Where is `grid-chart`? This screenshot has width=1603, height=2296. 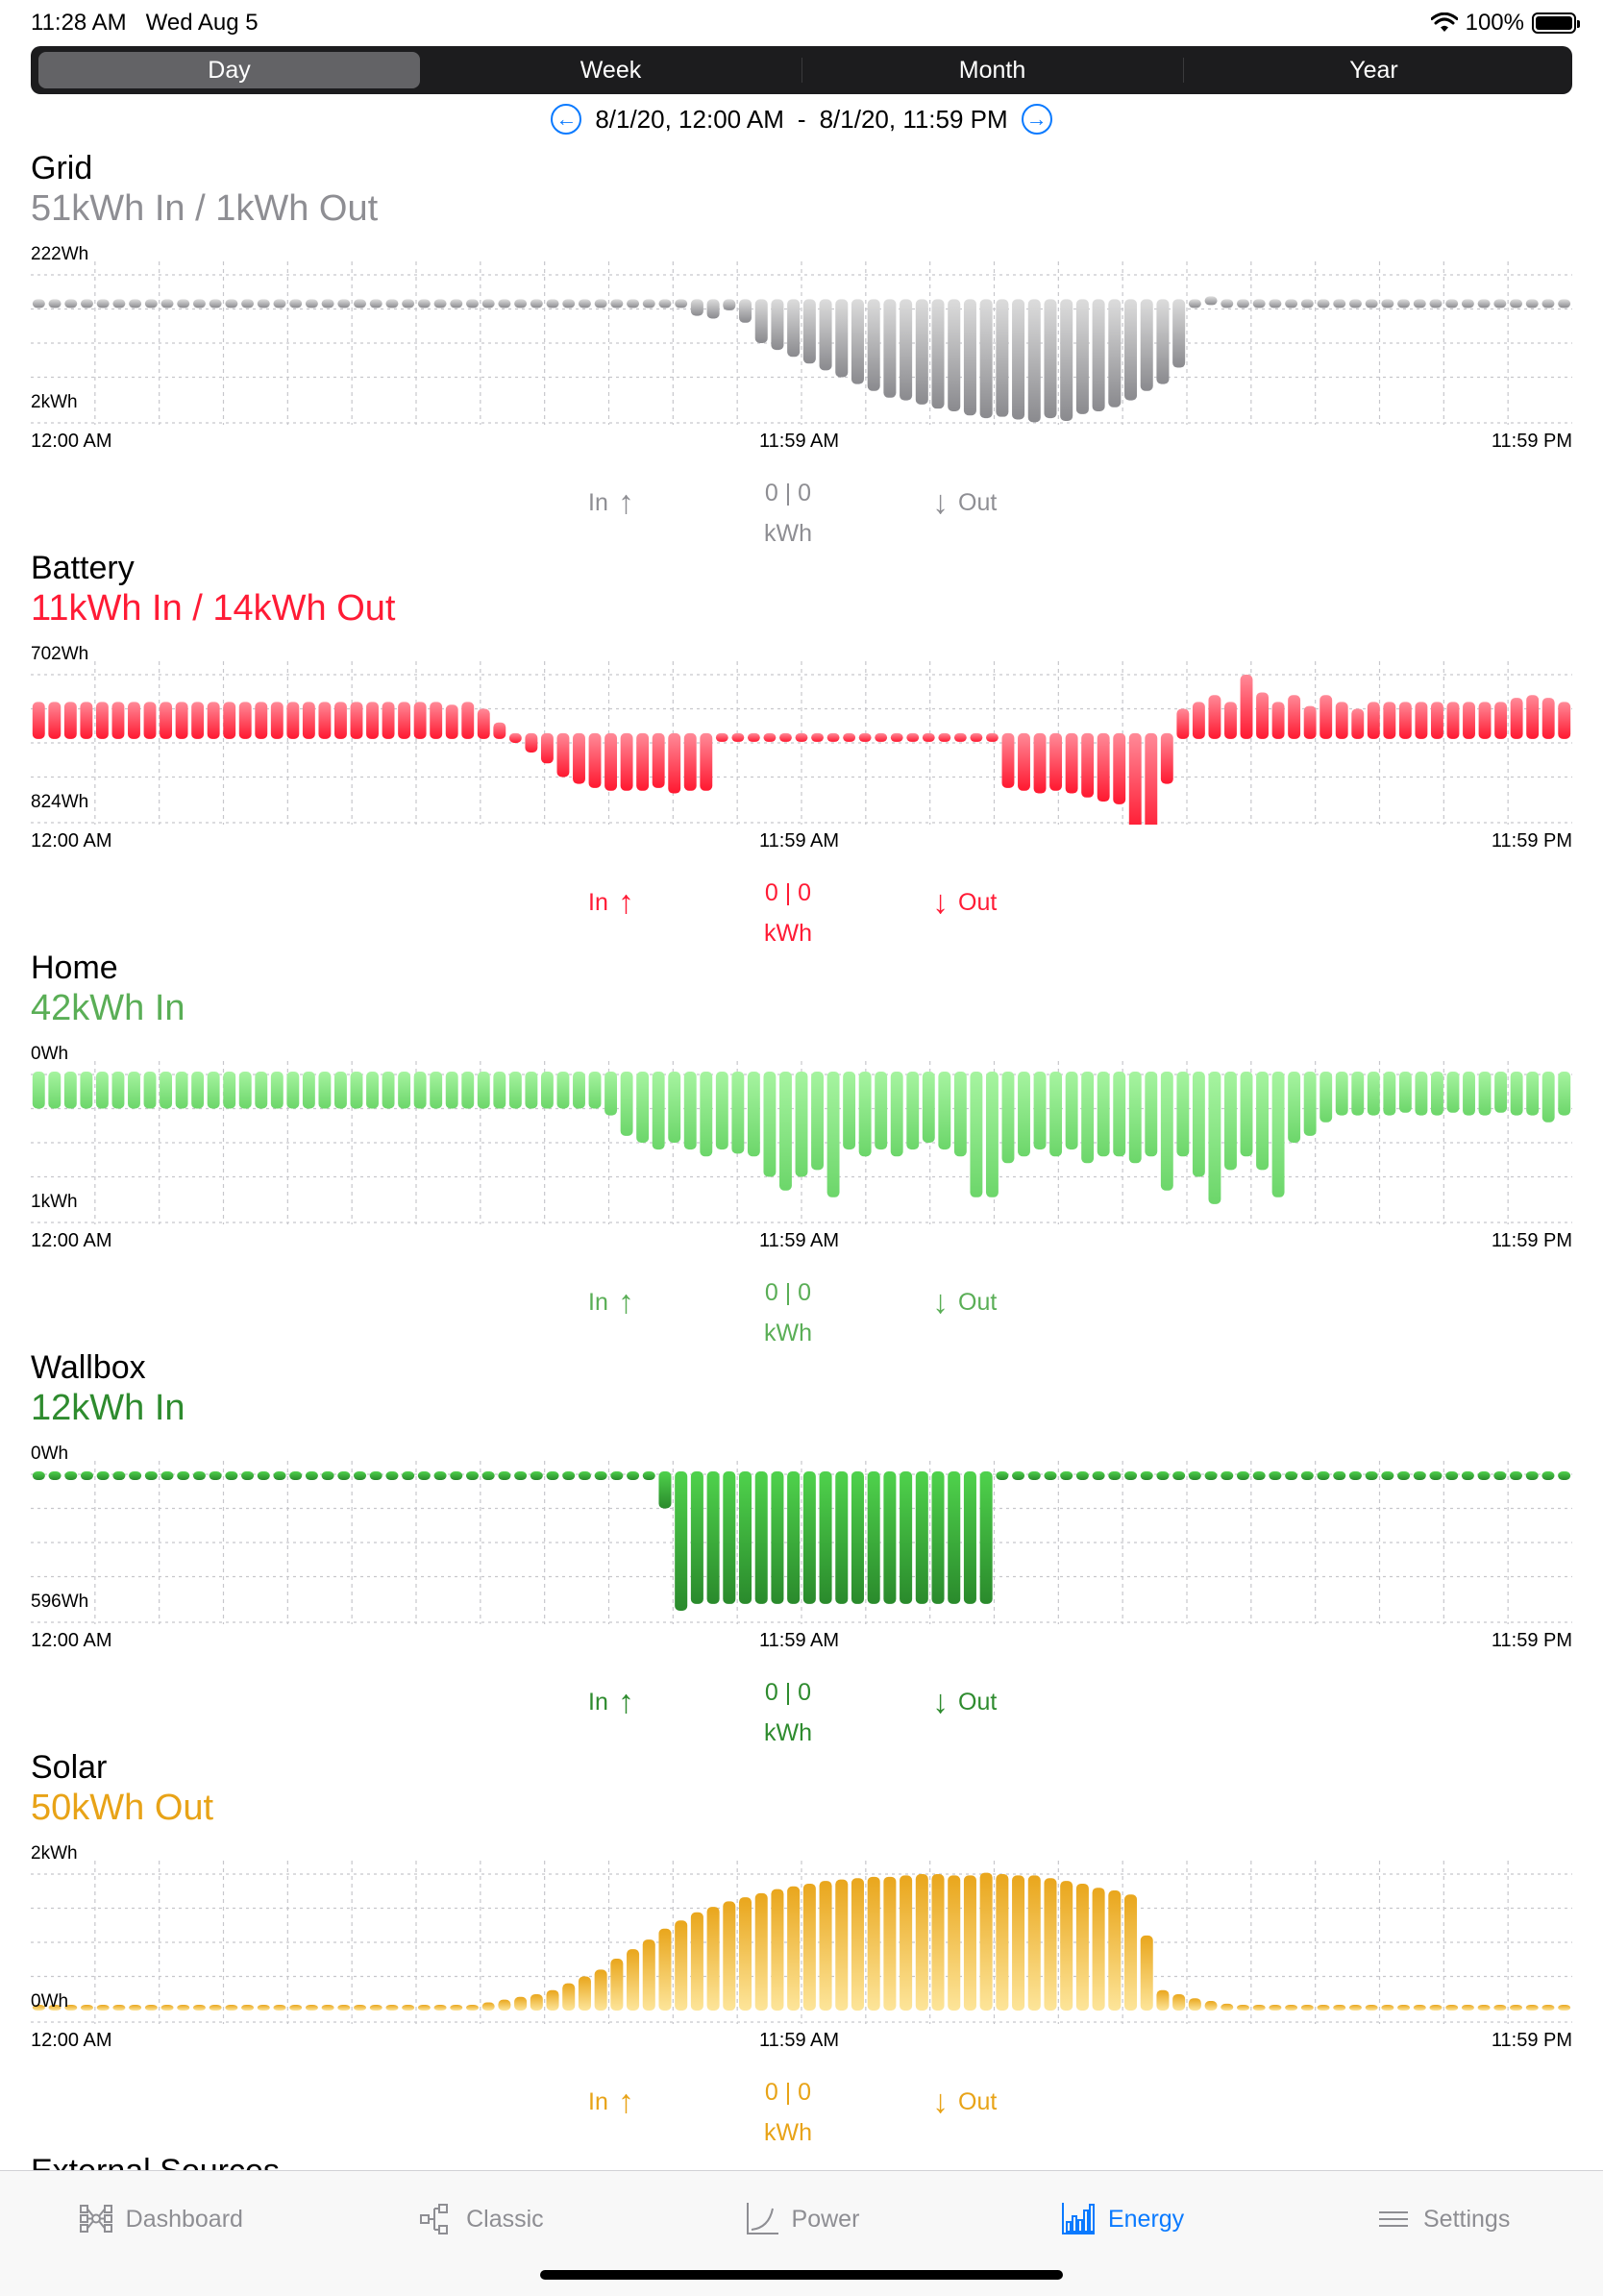 grid-chart is located at coordinates (801, 343).